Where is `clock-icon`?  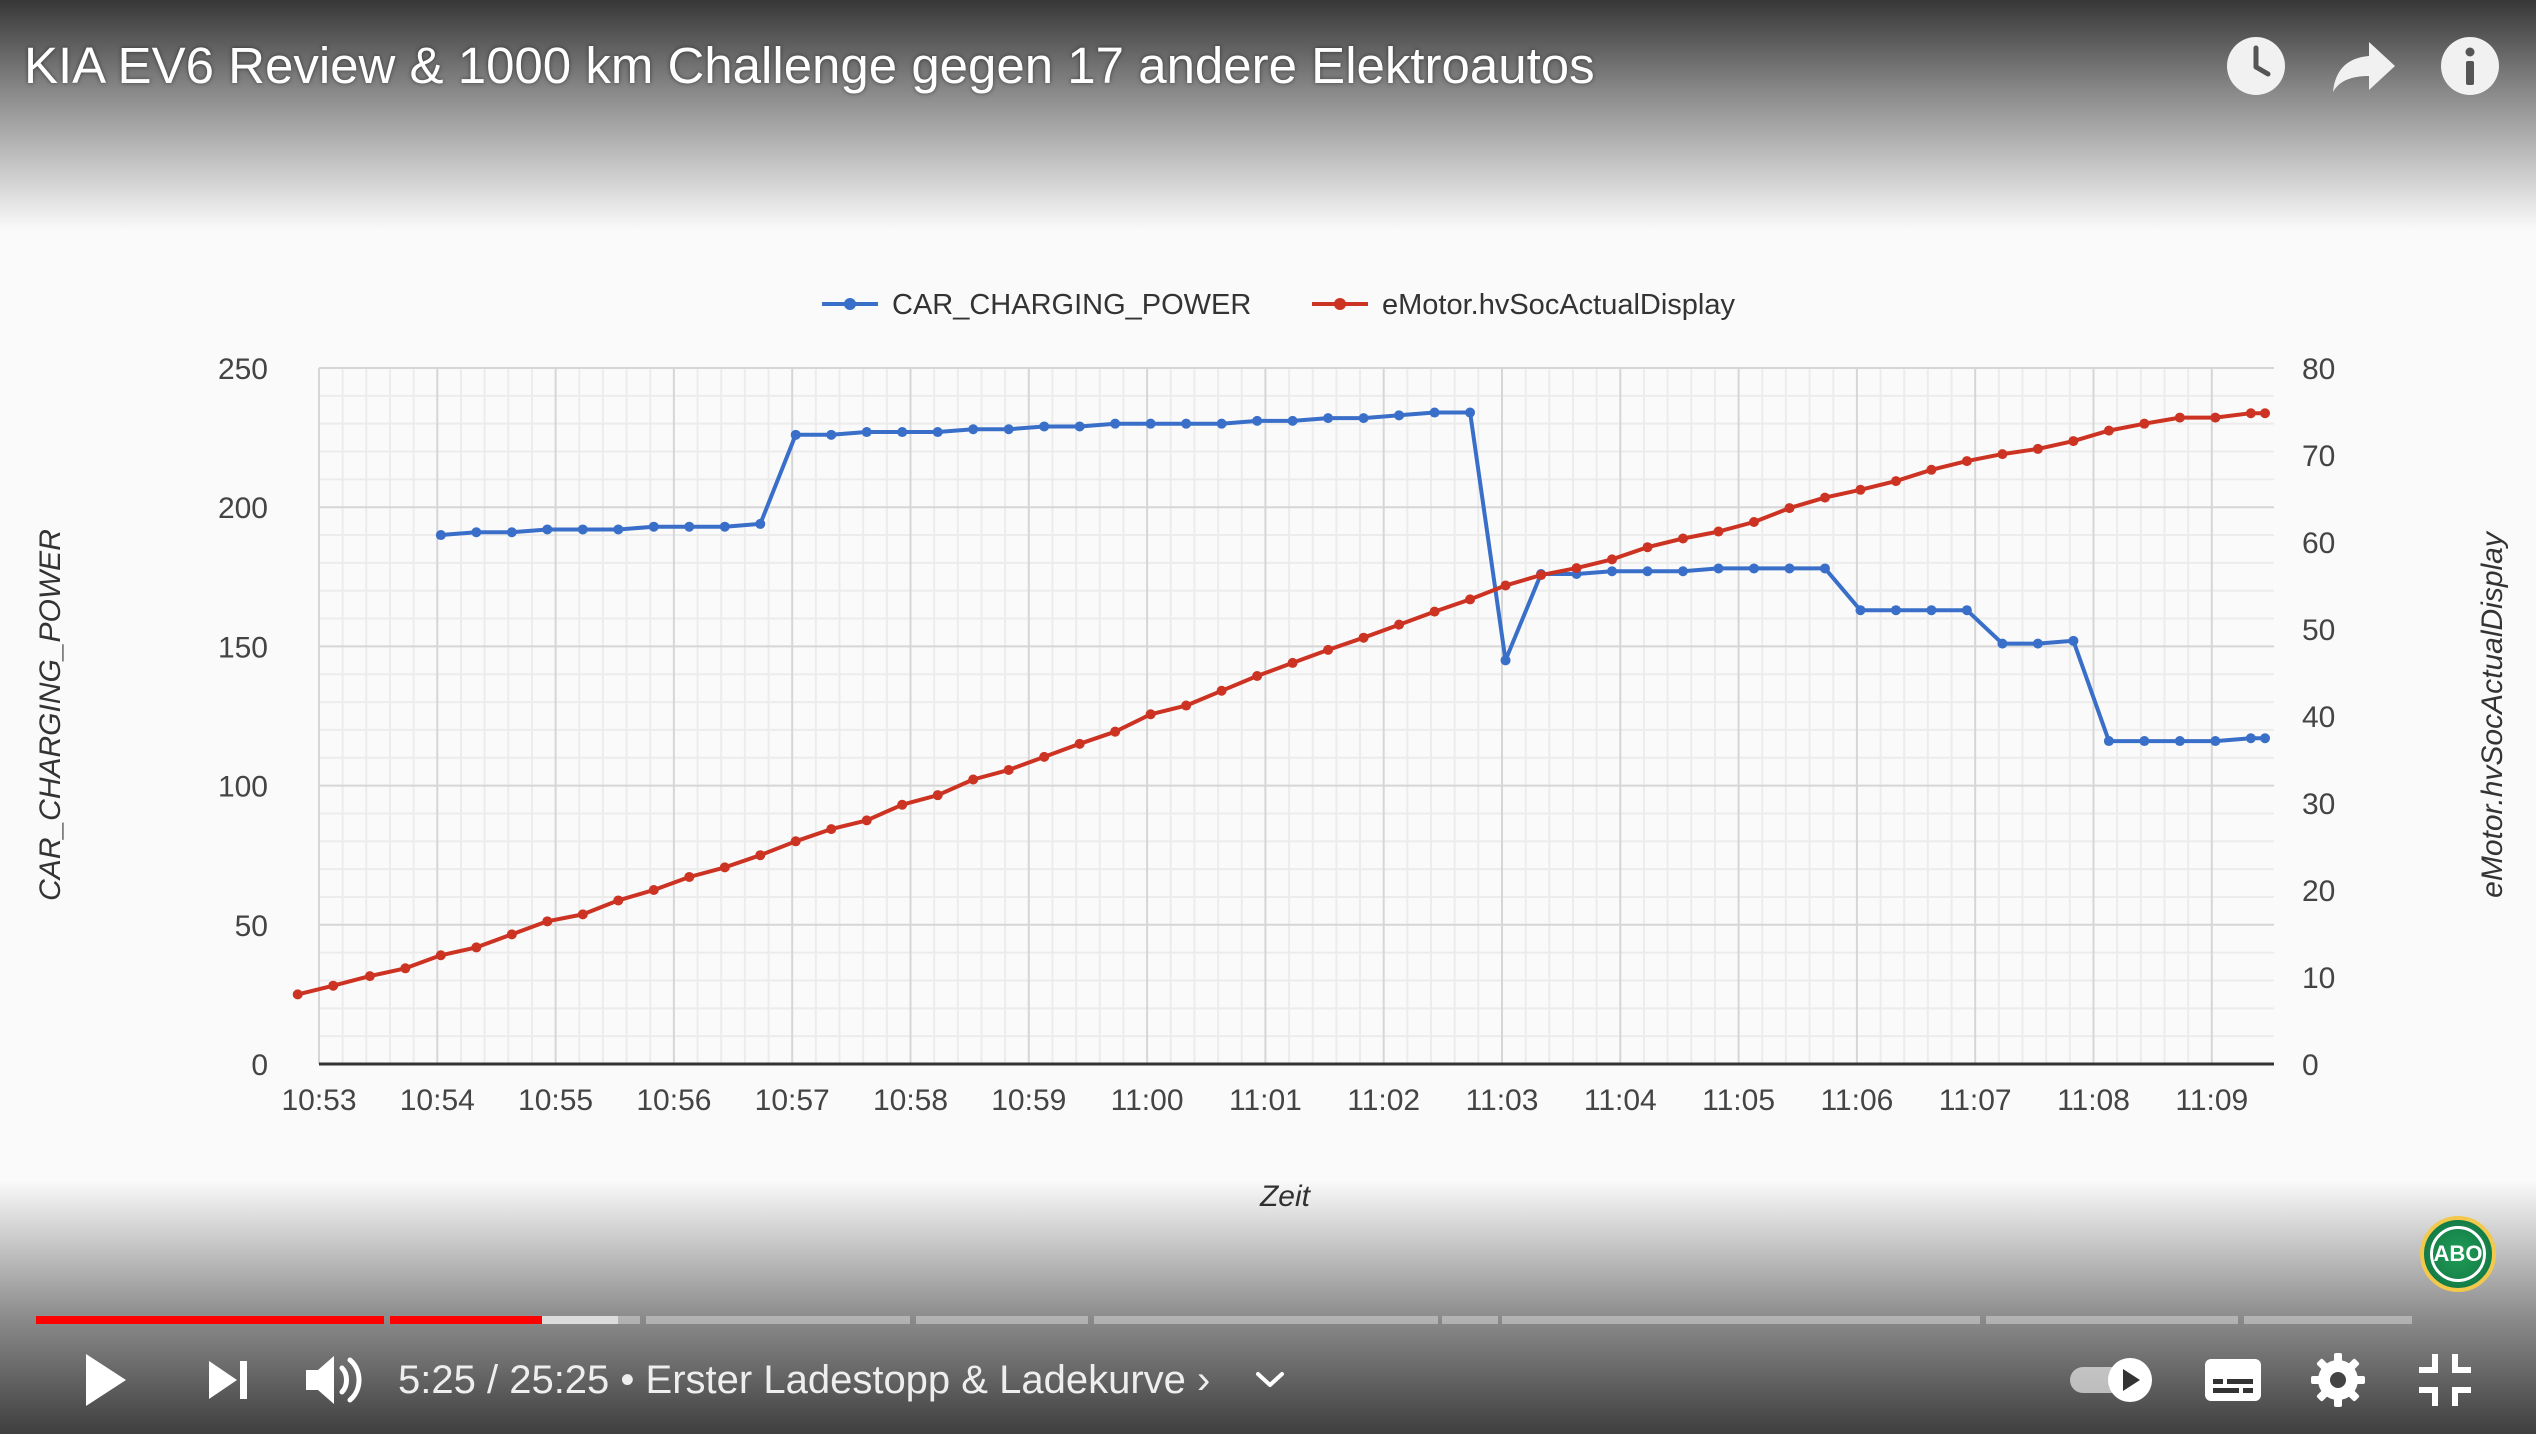 clock-icon is located at coordinates (2256, 66).